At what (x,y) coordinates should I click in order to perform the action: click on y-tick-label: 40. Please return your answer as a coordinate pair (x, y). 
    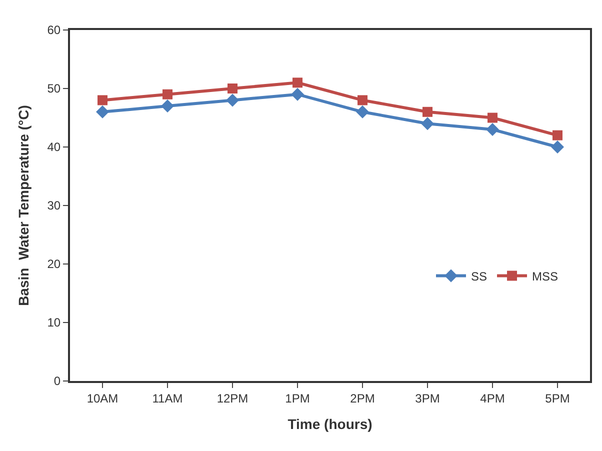
    Looking at the image, I should click on (54, 147).